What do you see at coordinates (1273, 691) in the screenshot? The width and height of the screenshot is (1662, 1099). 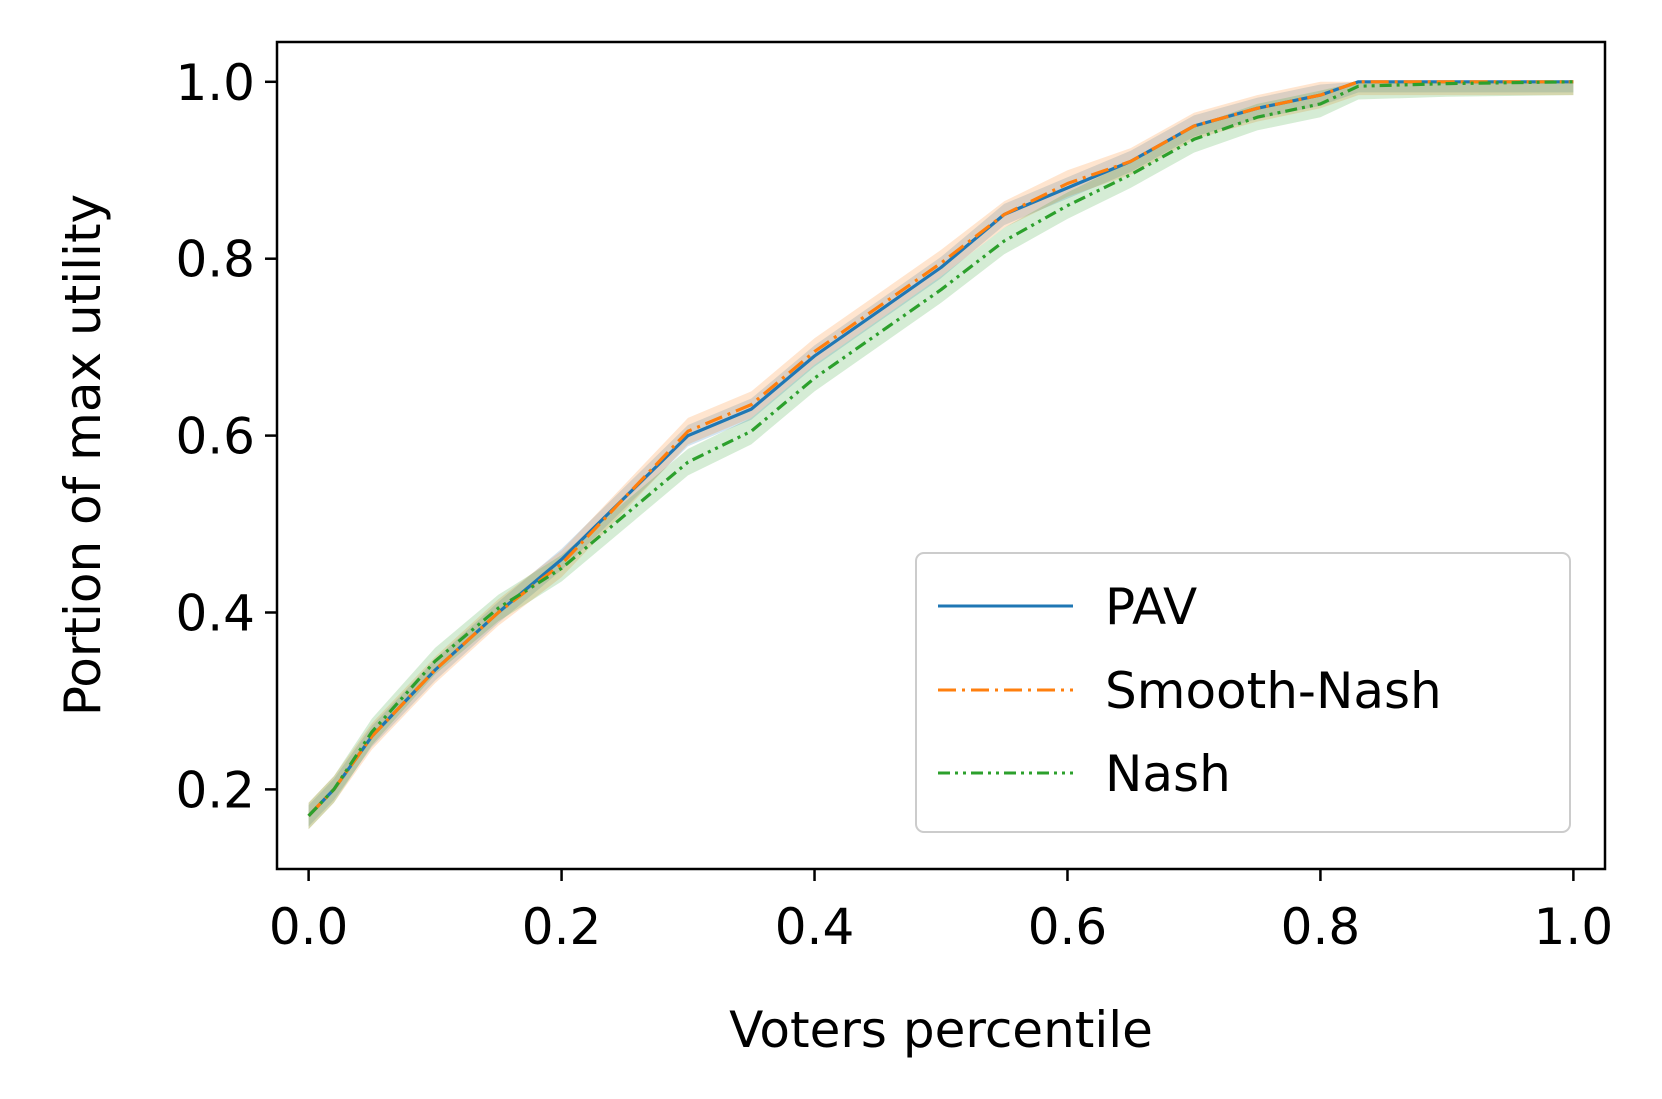 I see `legend-label-smooth-nash: Smooth-Nash` at bounding box center [1273, 691].